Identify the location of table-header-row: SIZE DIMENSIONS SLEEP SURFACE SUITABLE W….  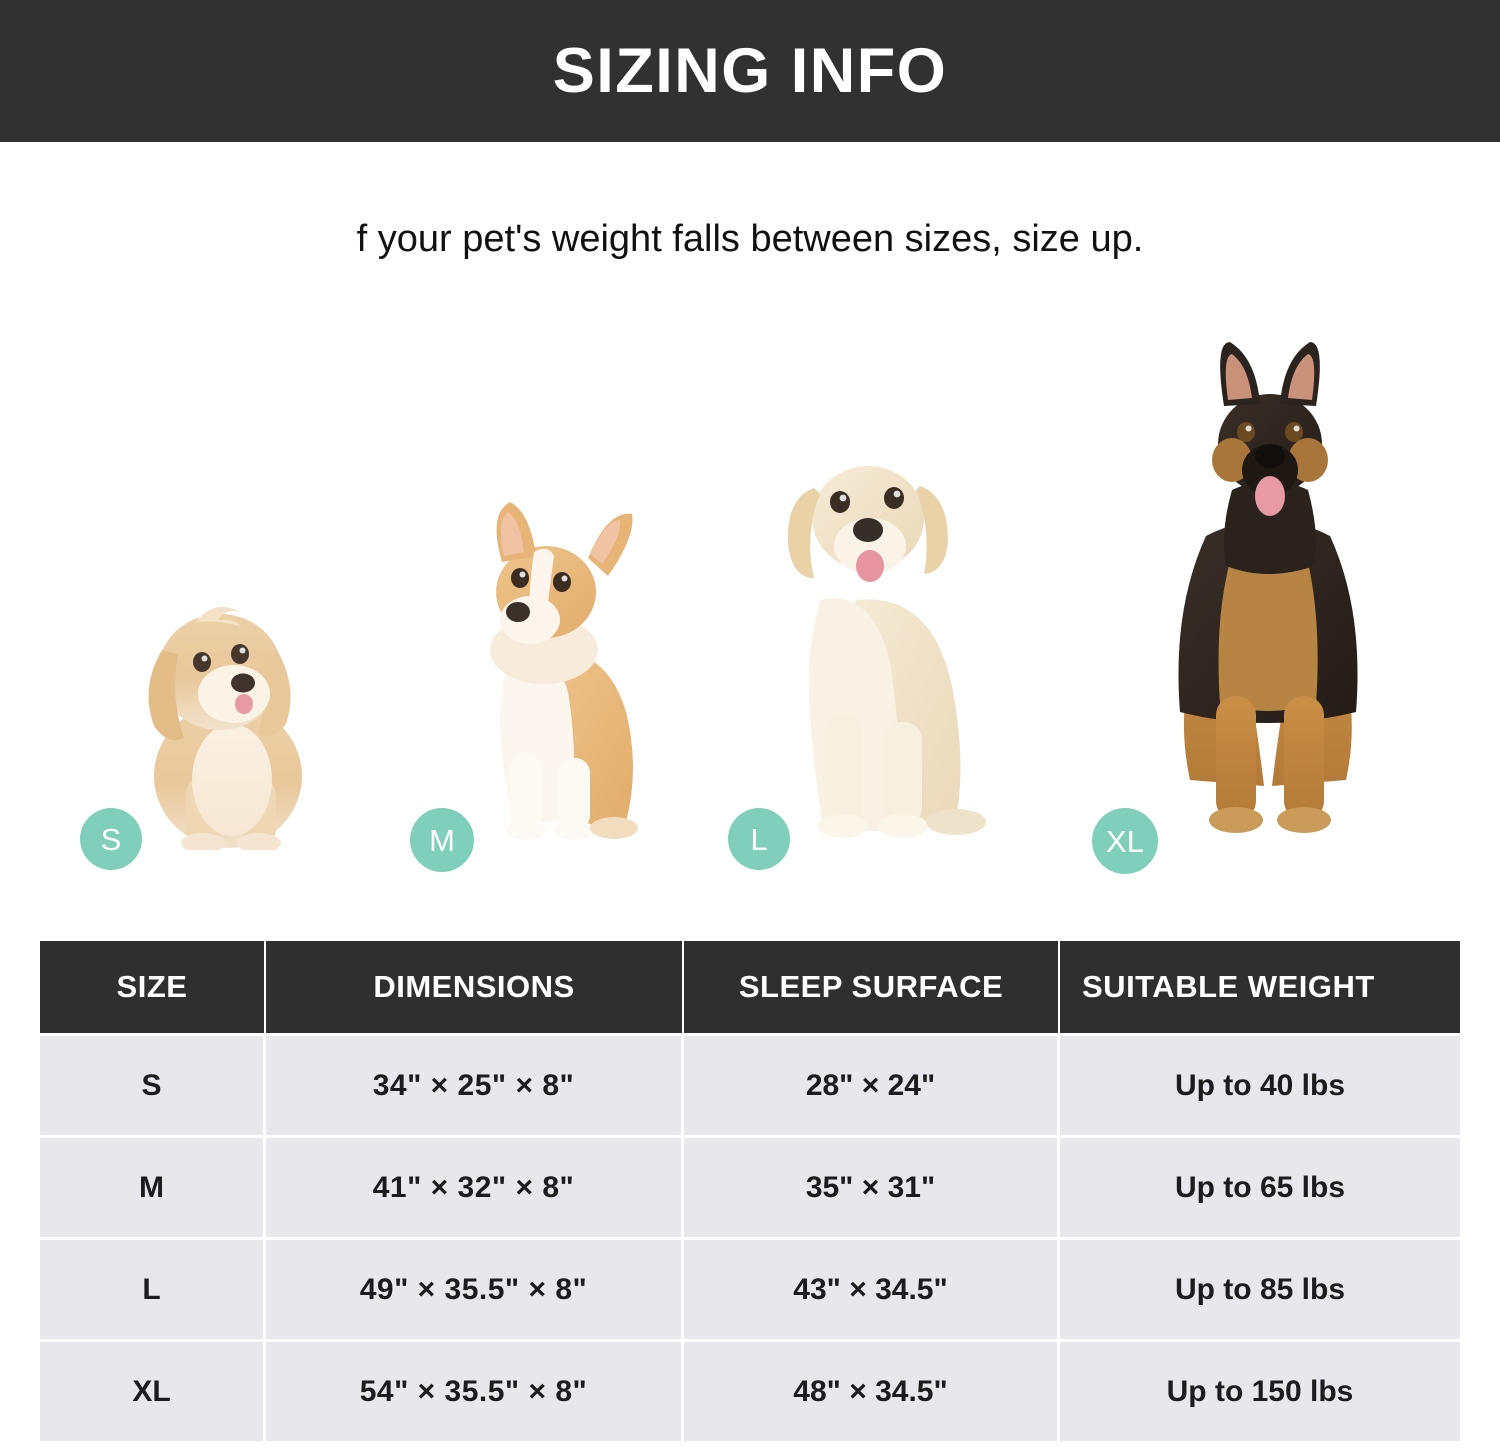
(750, 987).